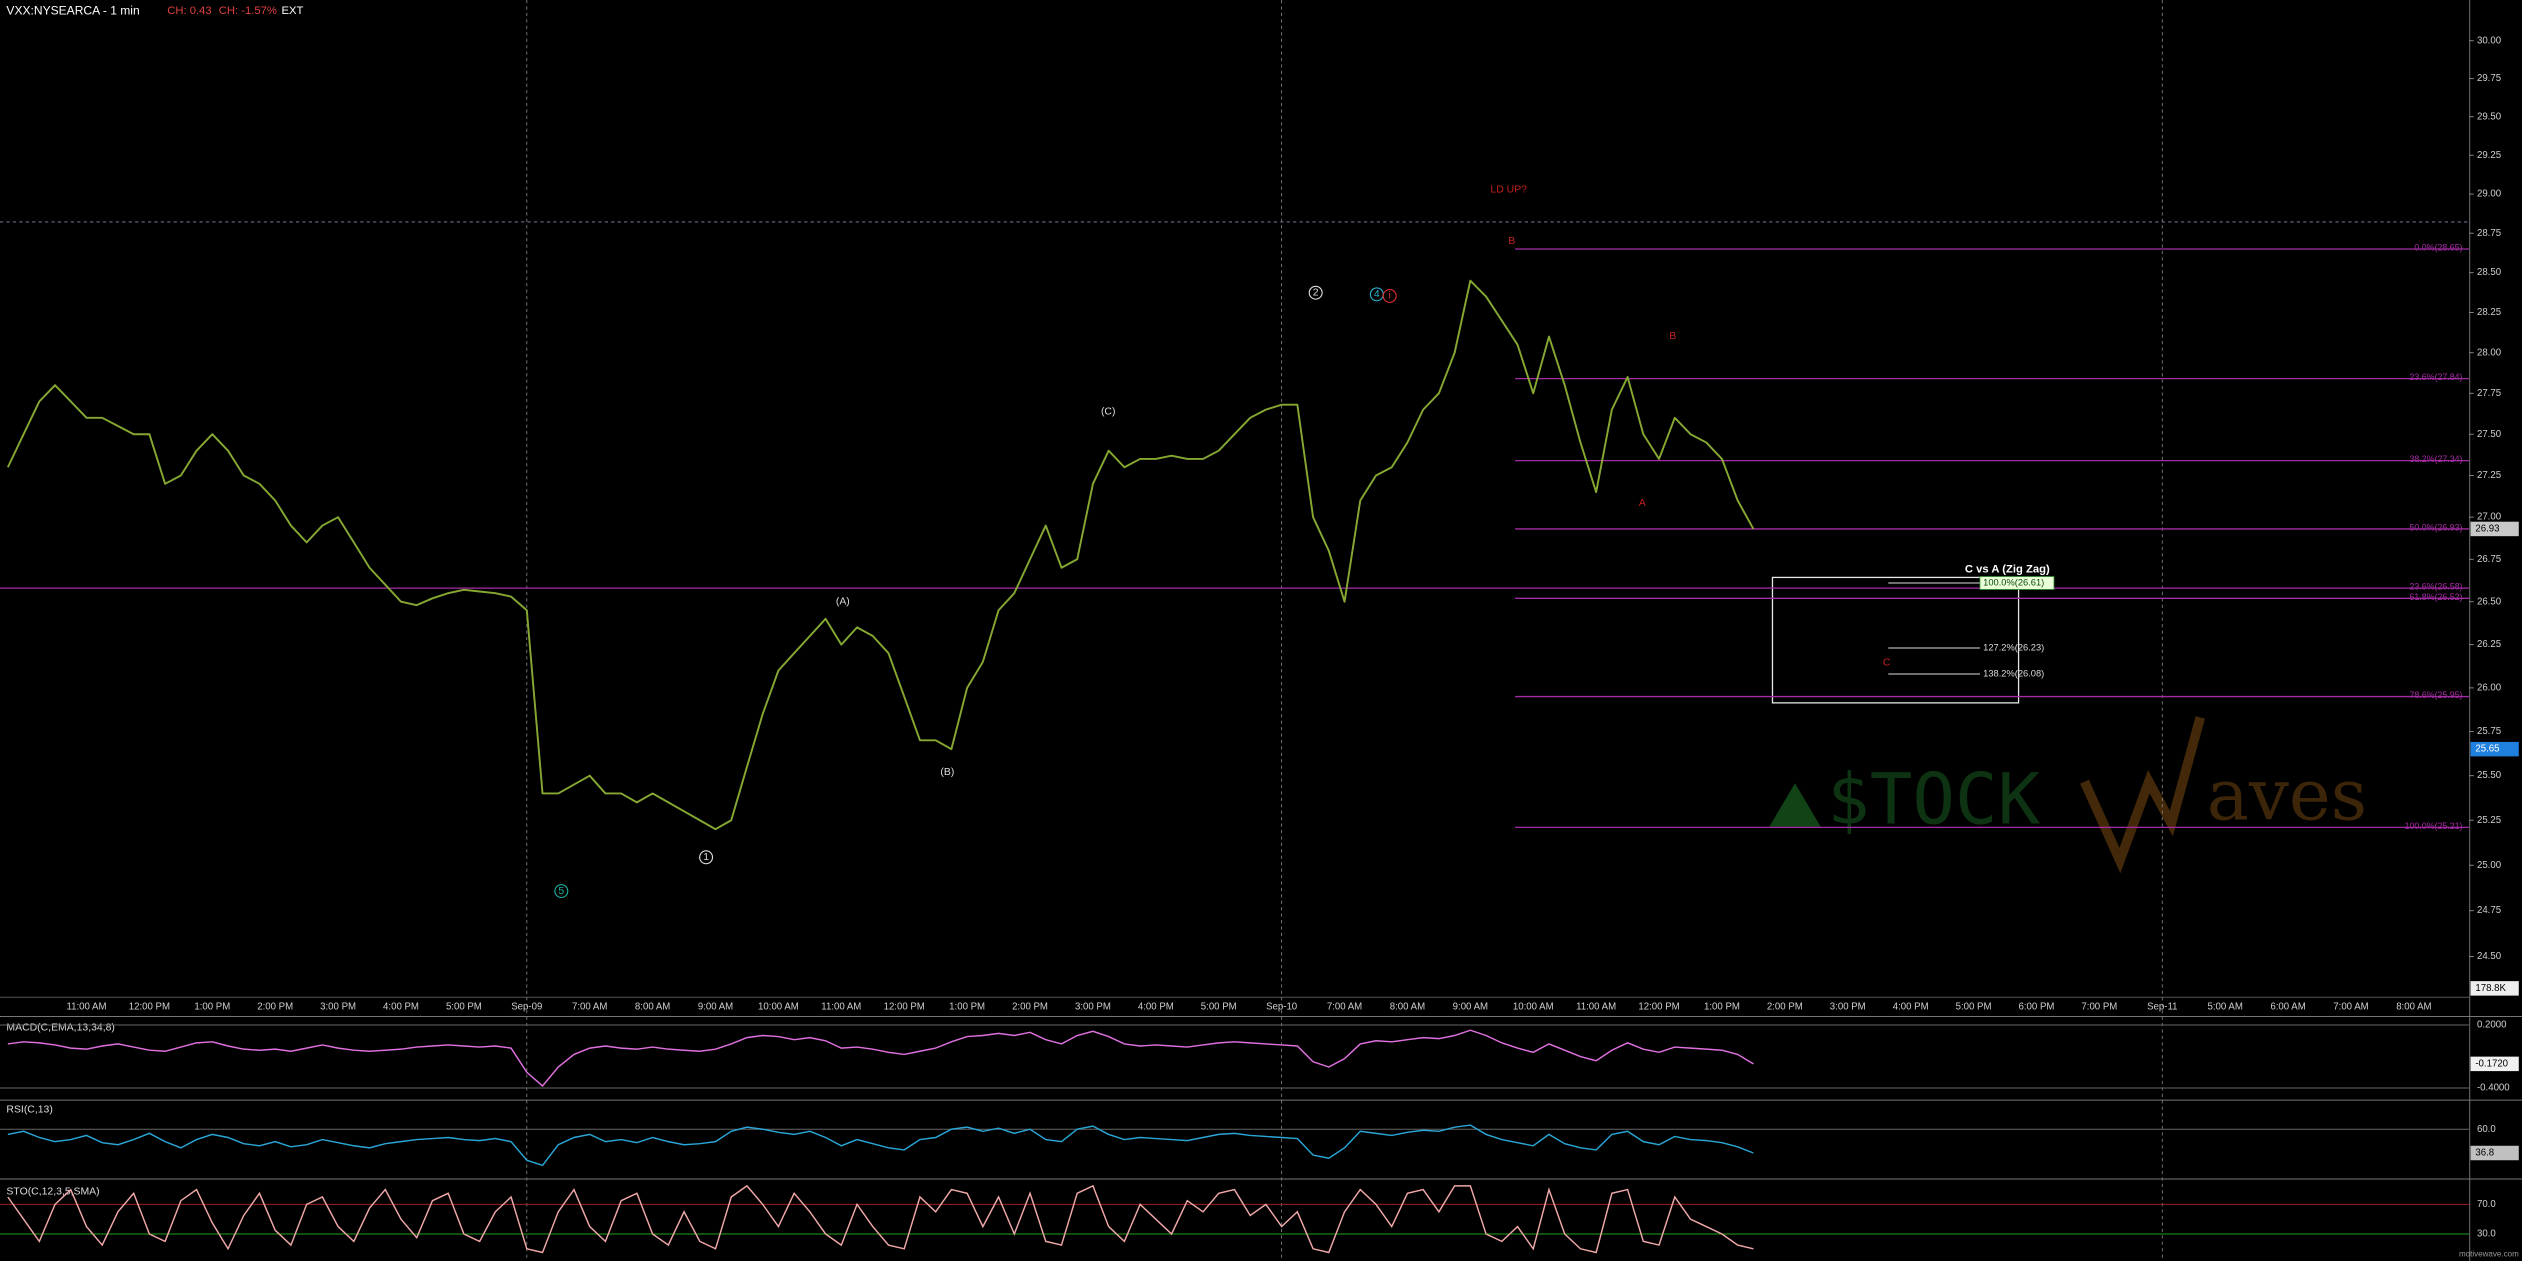  I want to click on fib-label: 38.2%(27.34), so click(2435, 459).